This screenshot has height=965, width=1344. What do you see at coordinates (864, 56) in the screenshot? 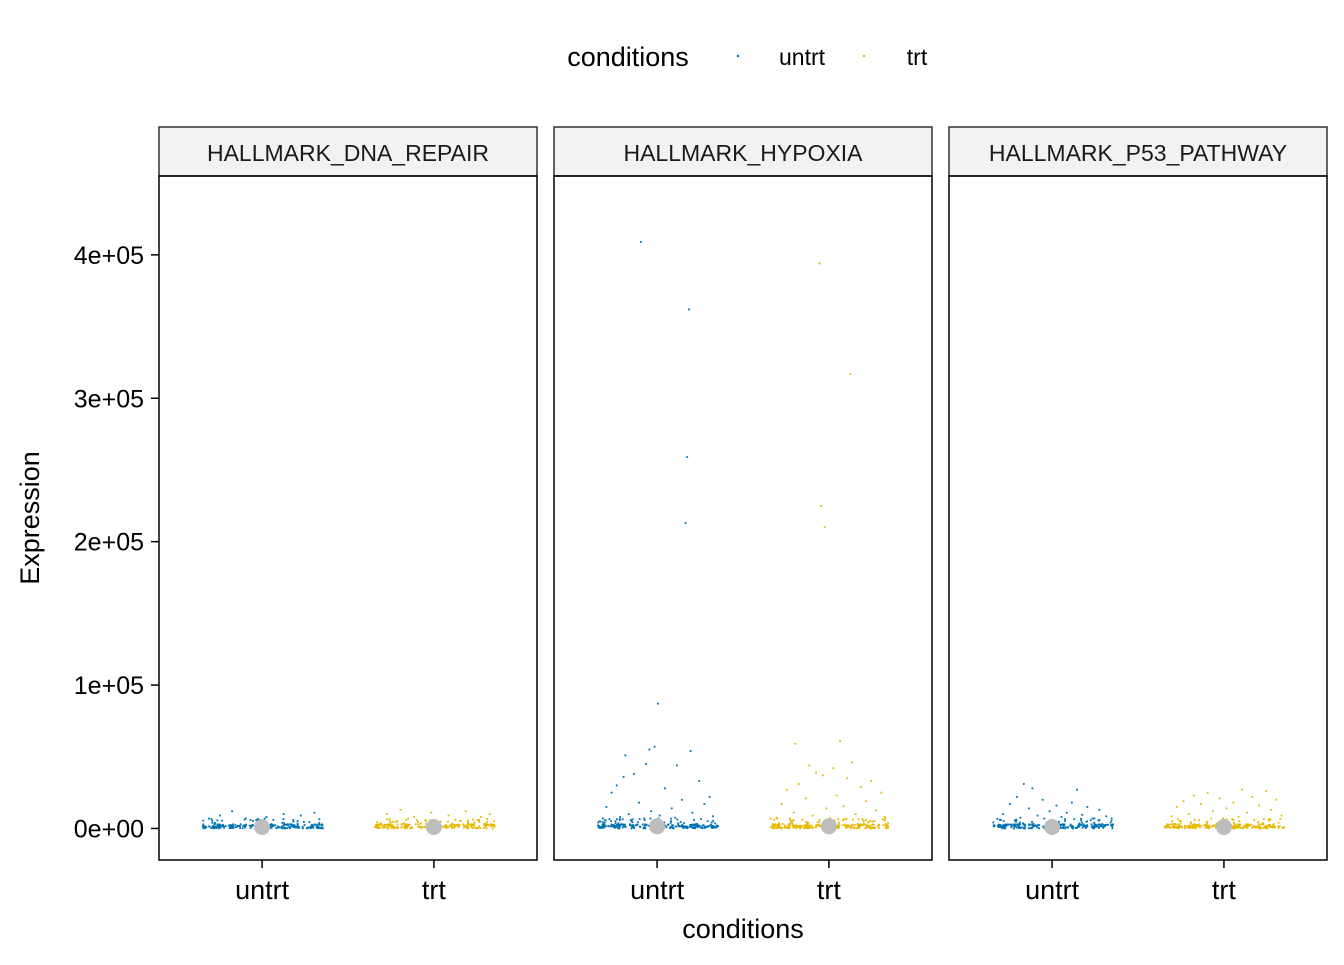
I see `legend-key-trt` at bounding box center [864, 56].